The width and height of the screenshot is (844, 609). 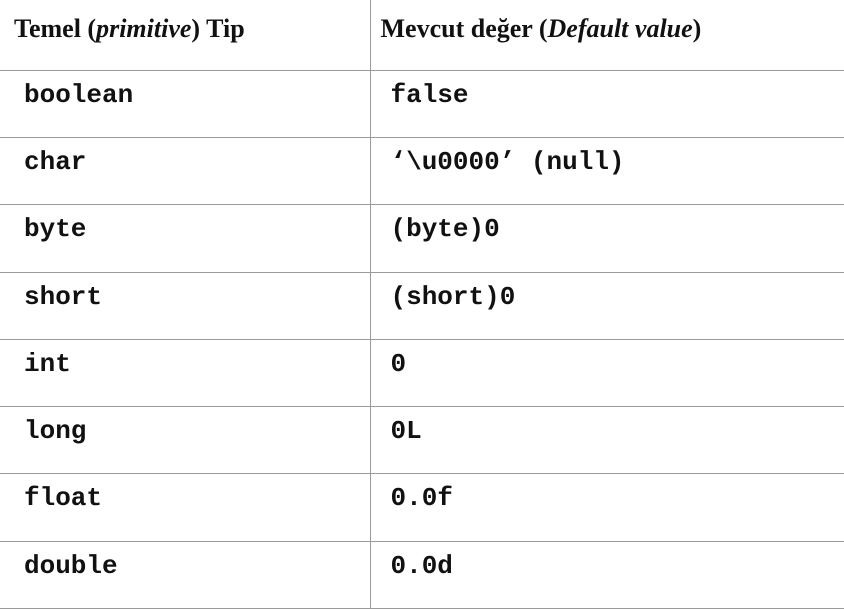 I want to click on type-cell: char, so click(x=185, y=171).